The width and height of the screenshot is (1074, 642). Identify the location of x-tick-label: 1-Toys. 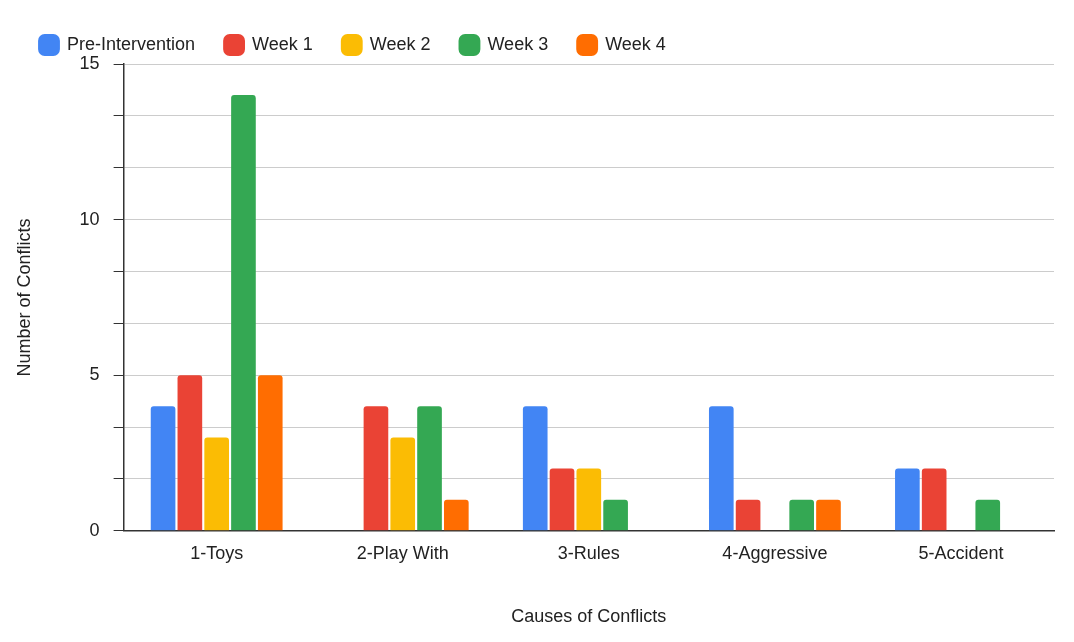
(217, 552).